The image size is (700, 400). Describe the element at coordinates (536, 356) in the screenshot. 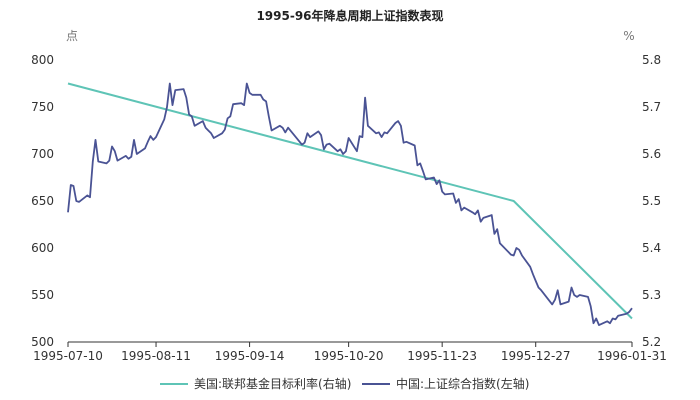

I see `x-tick-label: 1995-12-27` at that location.